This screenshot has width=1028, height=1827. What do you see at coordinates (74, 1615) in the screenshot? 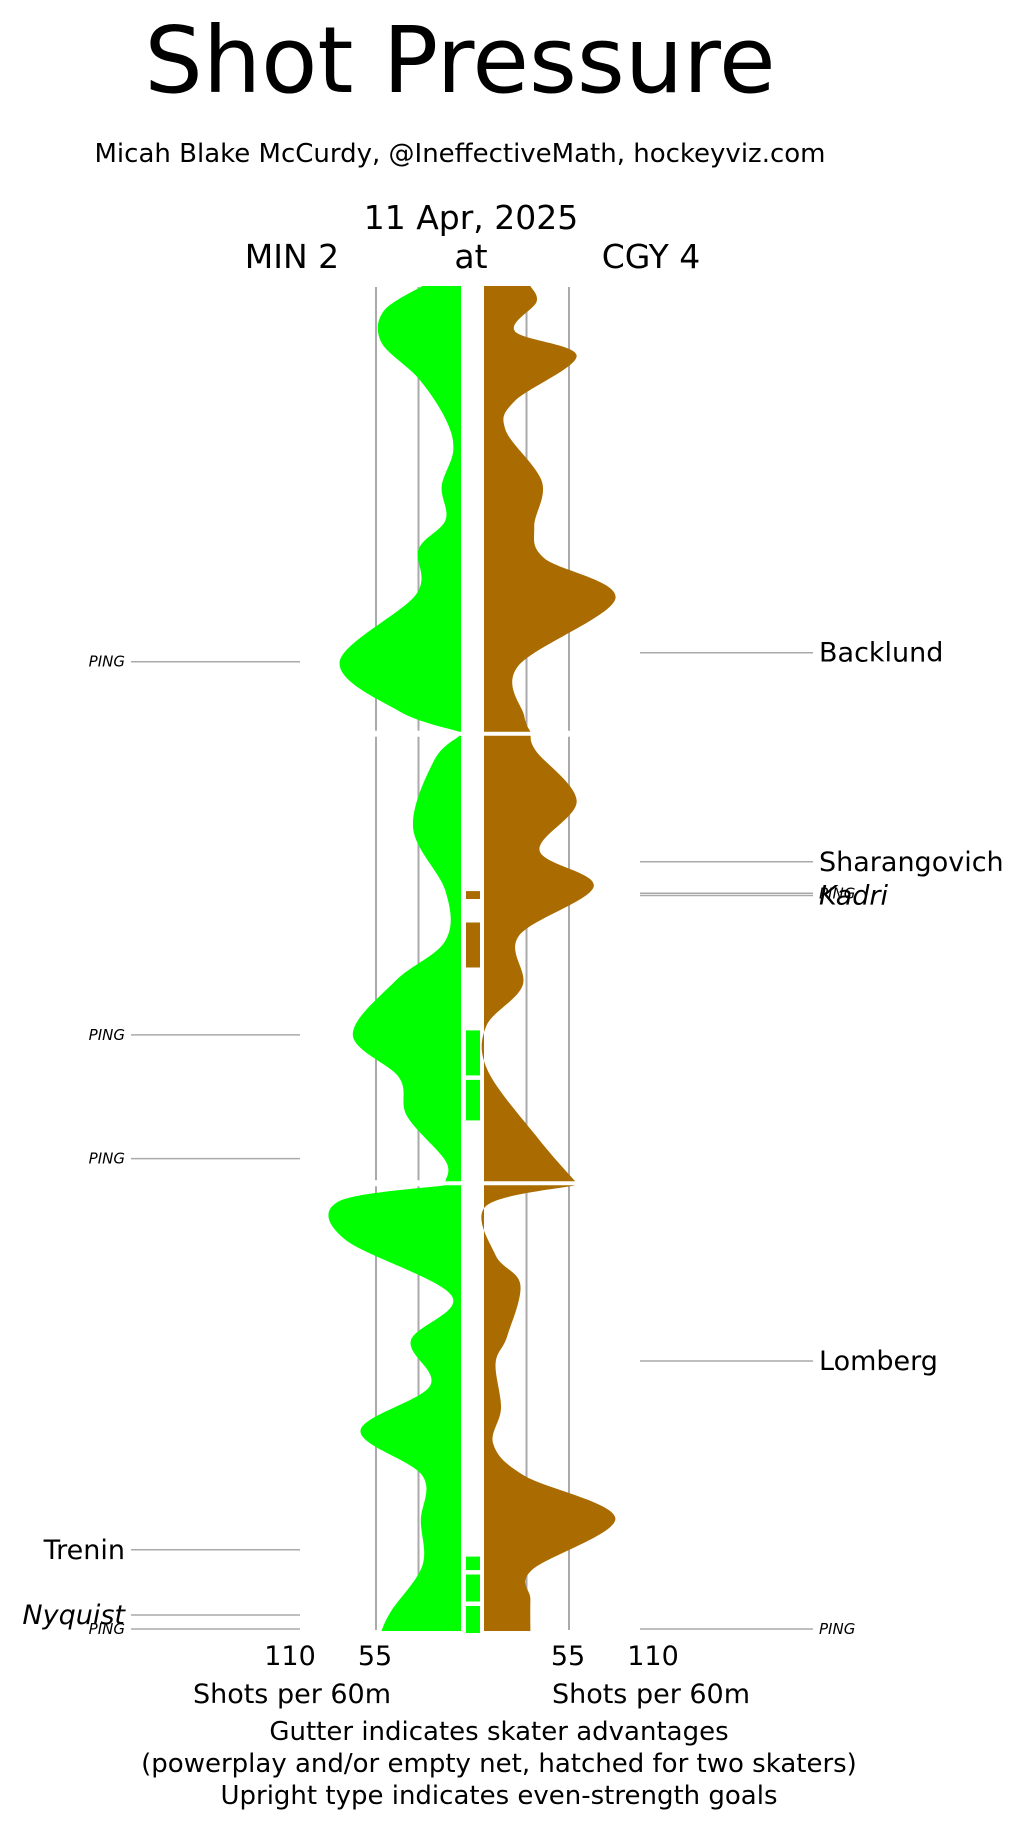
I see `goal-label: Nyquist` at bounding box center [74, 1615].